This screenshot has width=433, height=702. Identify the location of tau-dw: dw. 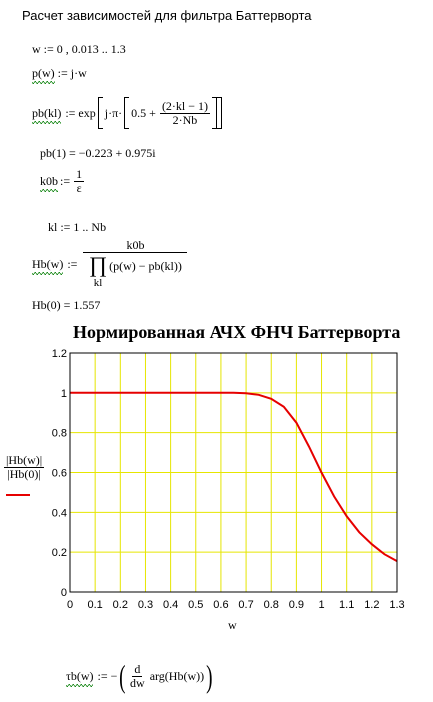
(137, 682).